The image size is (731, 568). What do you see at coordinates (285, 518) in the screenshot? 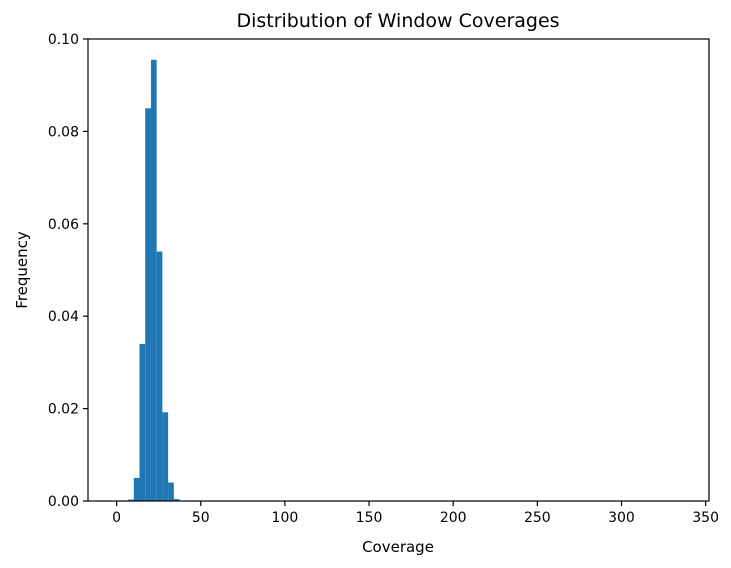
I see `x-tick-label: 100` at bounding box center [285, 518].